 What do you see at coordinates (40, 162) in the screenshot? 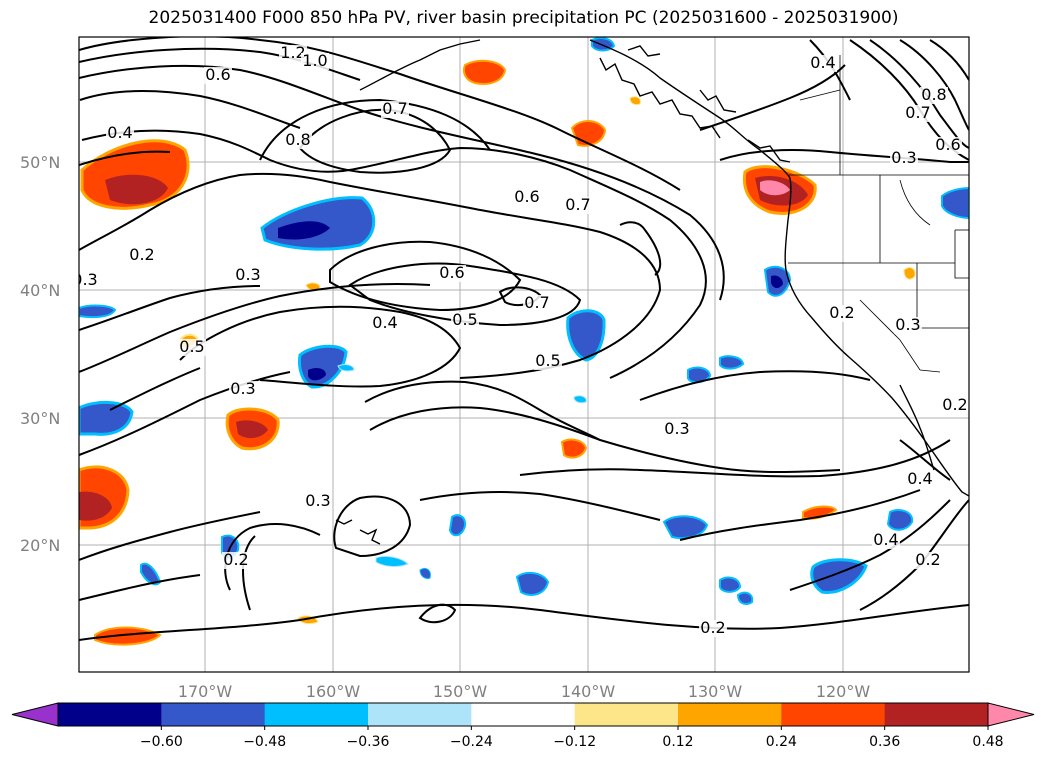
I see `lat-label-50n: 50°N` at bounding box center [40, 162].